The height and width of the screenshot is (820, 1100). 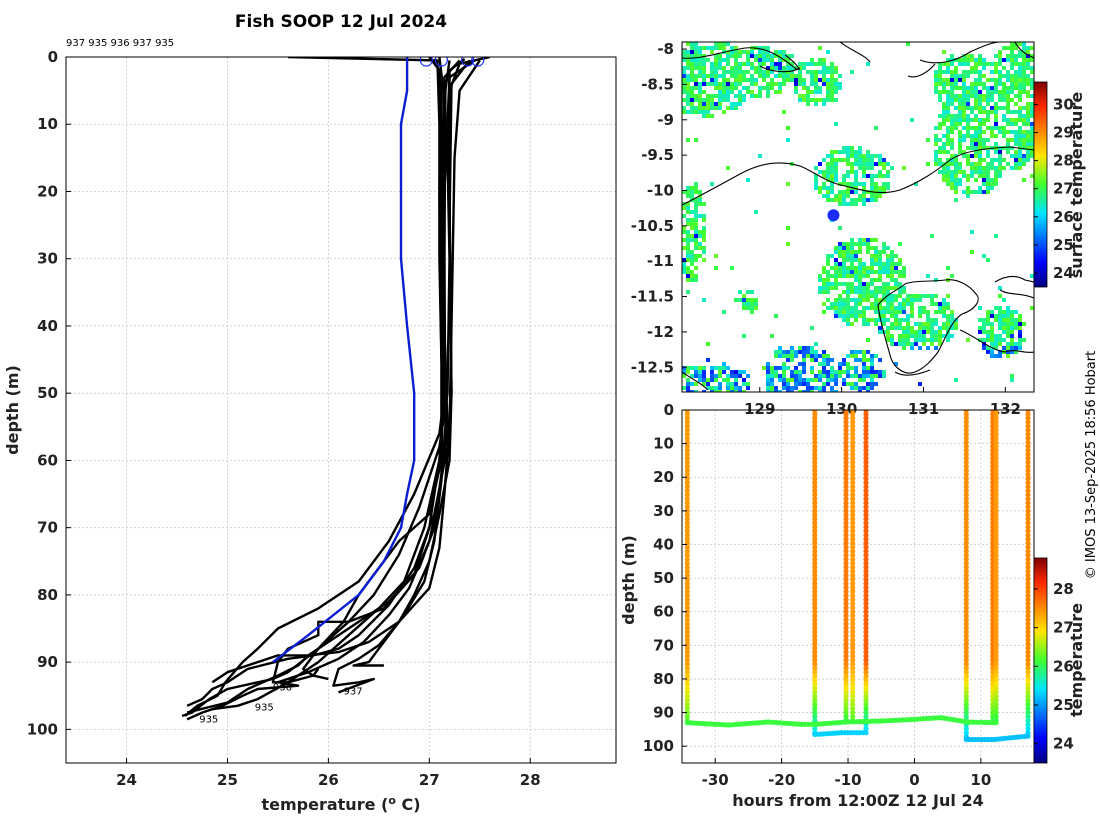 What do you see at coordinates (12, 410) in the screenshot?
I see `profile-y-label: depth (m)` at bounding box center [12, 410].